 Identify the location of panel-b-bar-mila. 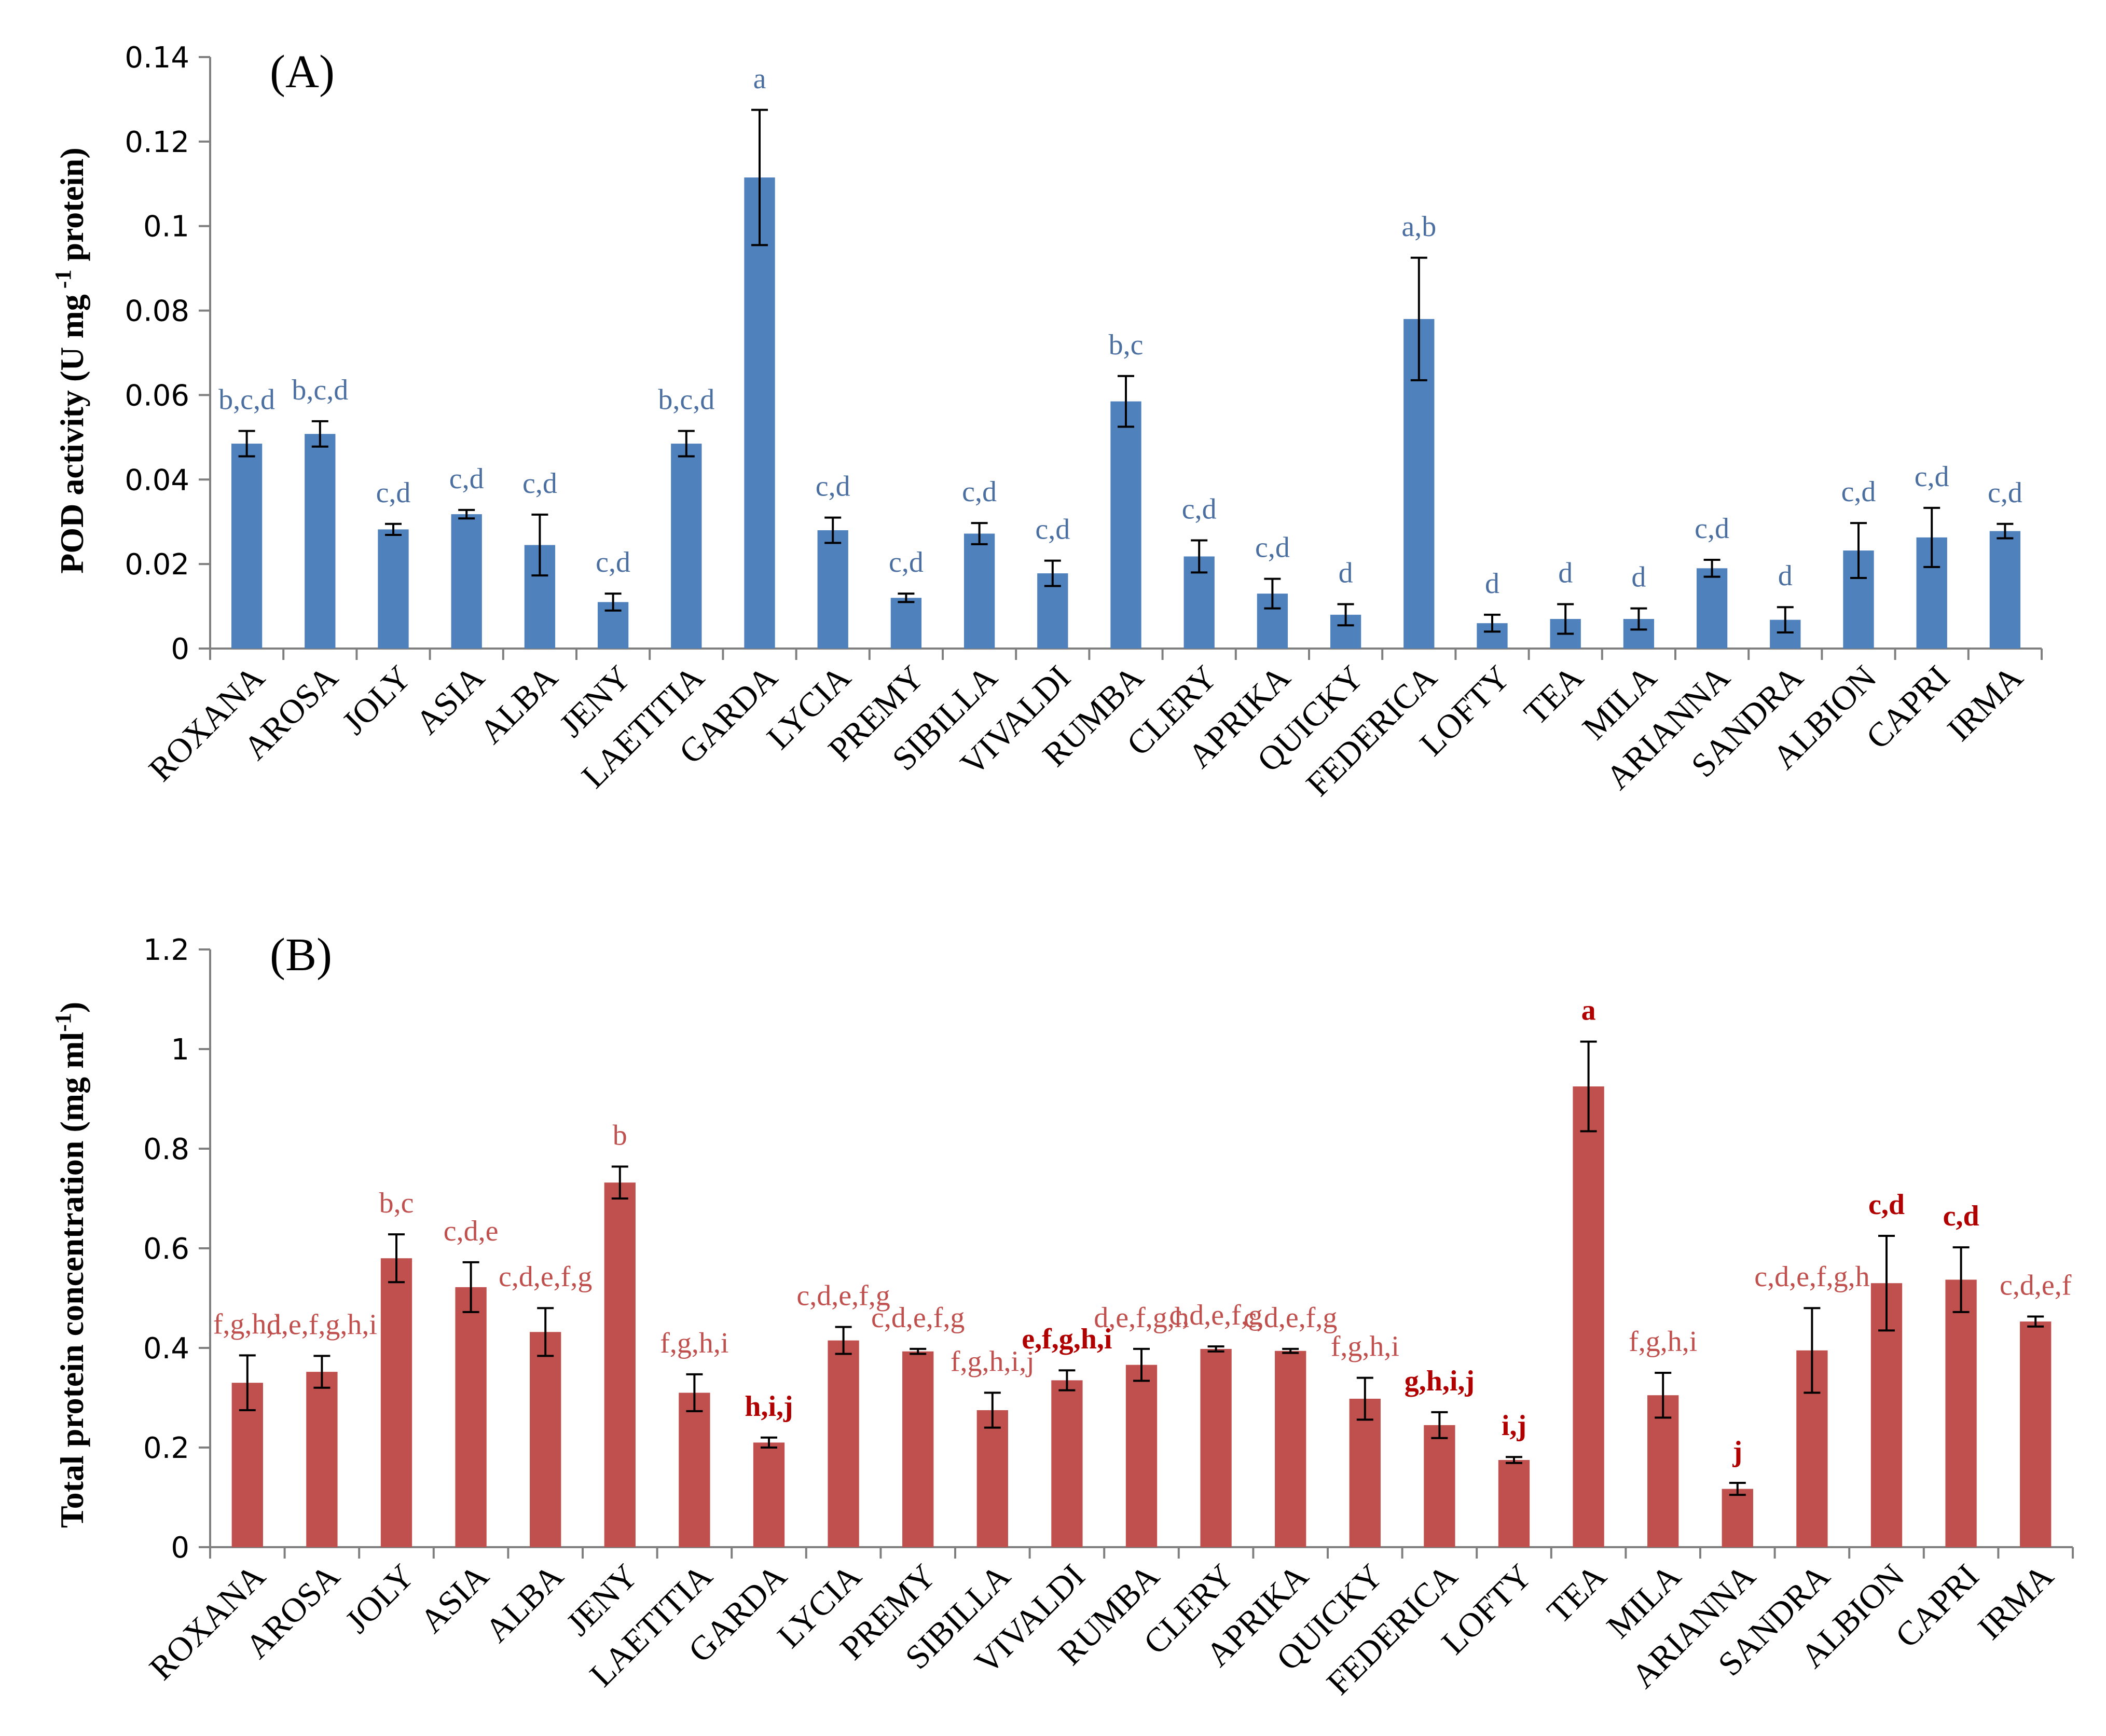
(1663, 1471).